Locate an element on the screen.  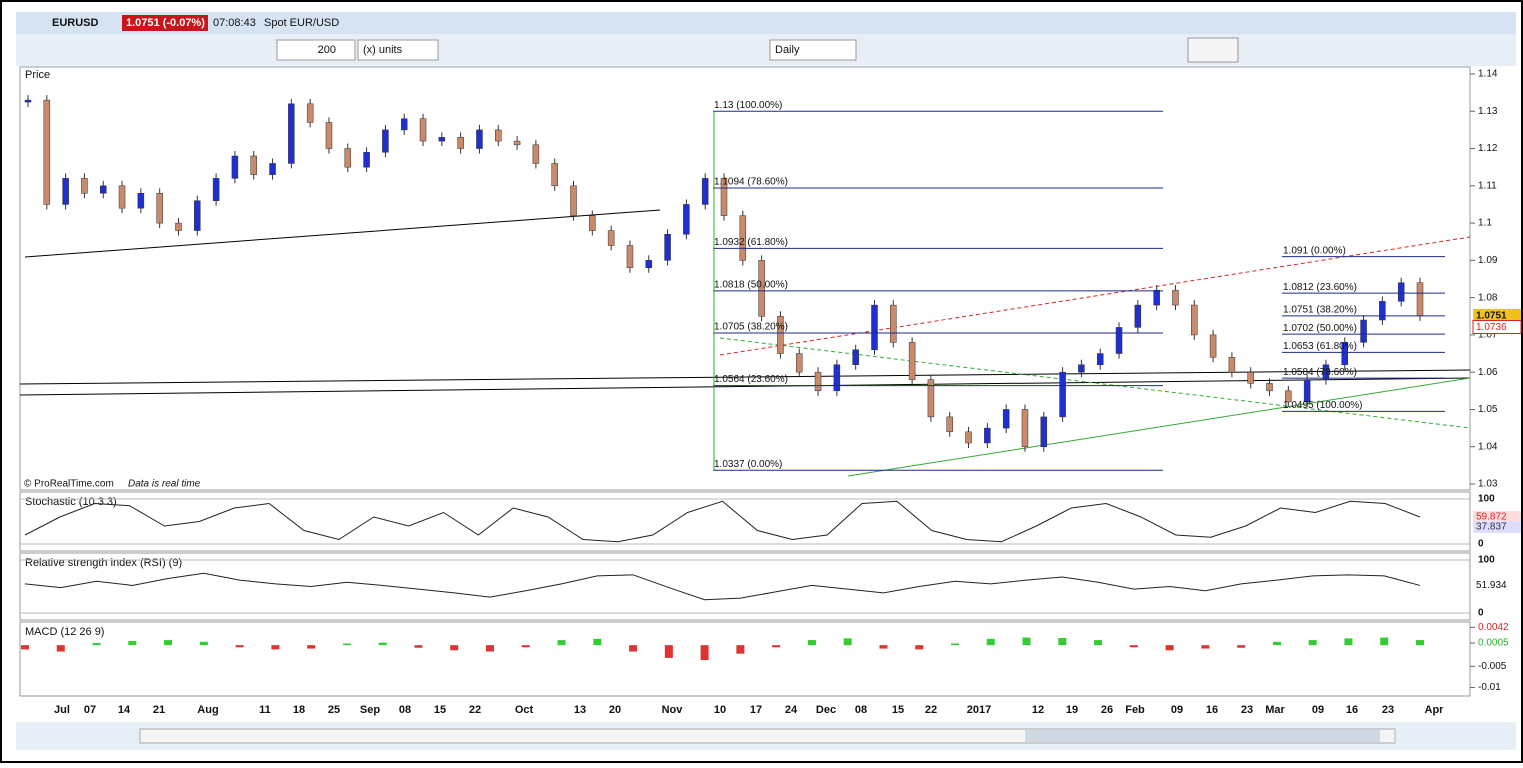
period-select is located at coordinates (813, 50).